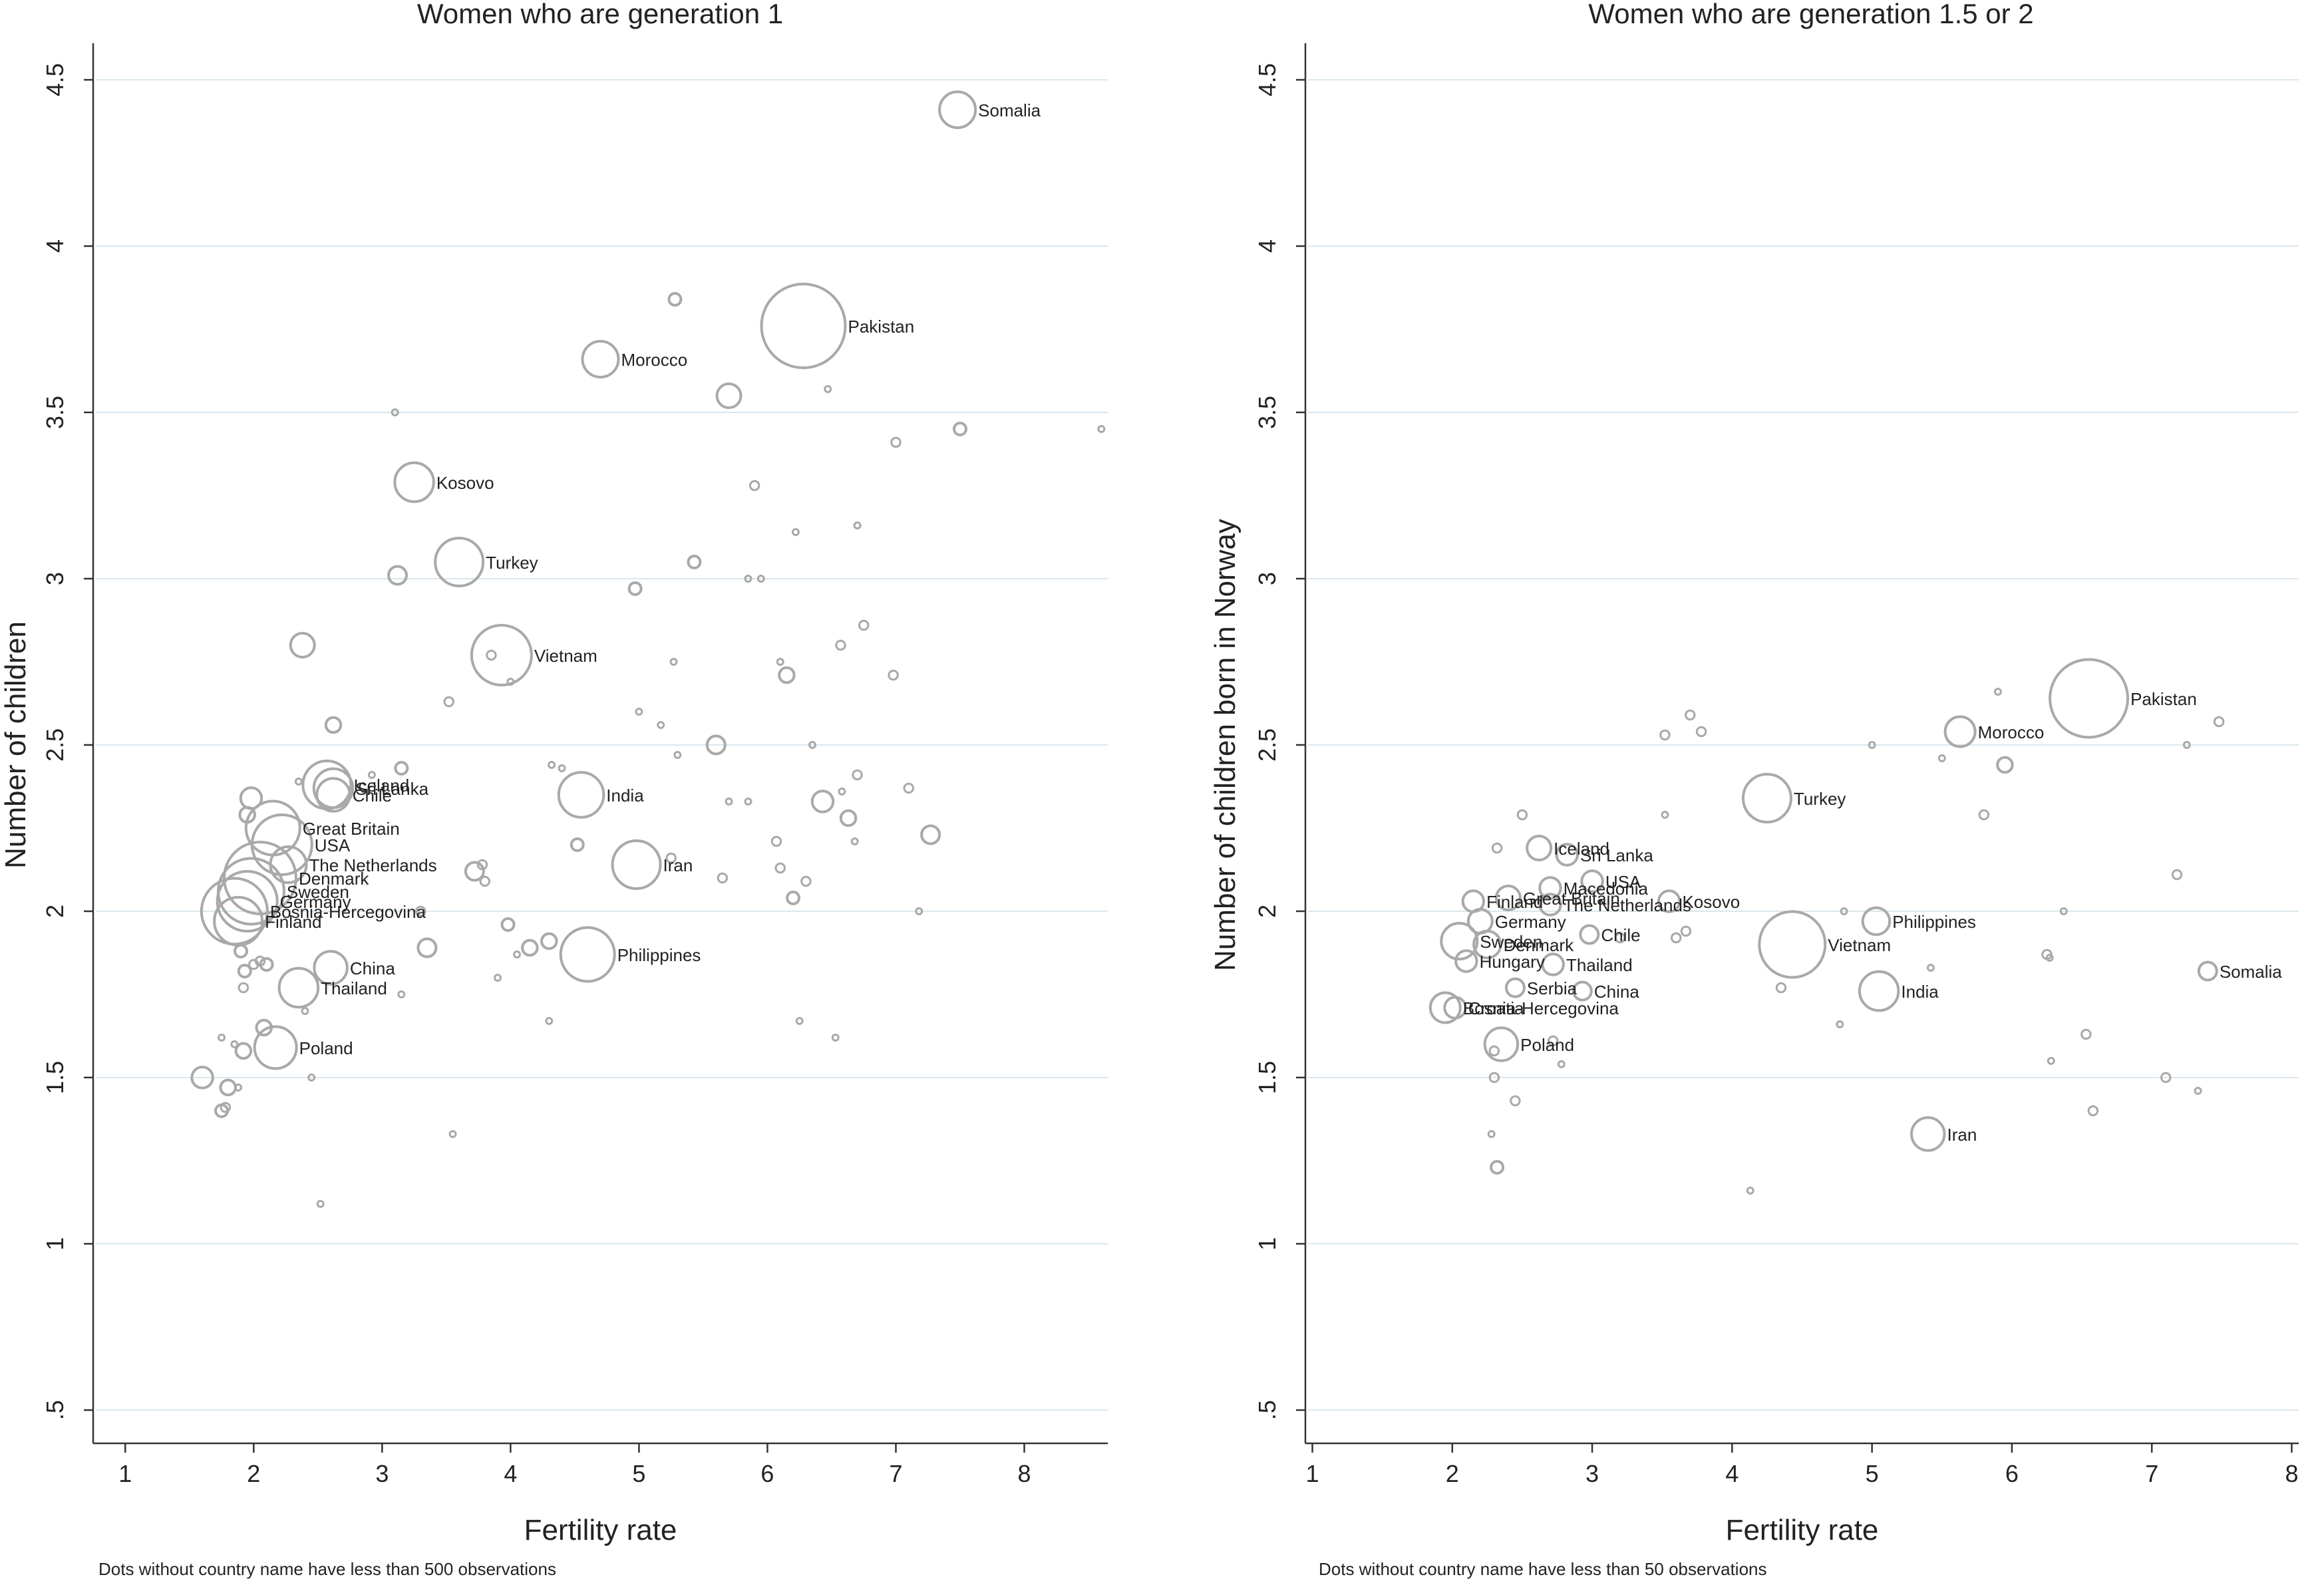 The width and height of the screenshot is (2324, 1587). I want to click on x-tick-label: 2, so click(253, 1473).